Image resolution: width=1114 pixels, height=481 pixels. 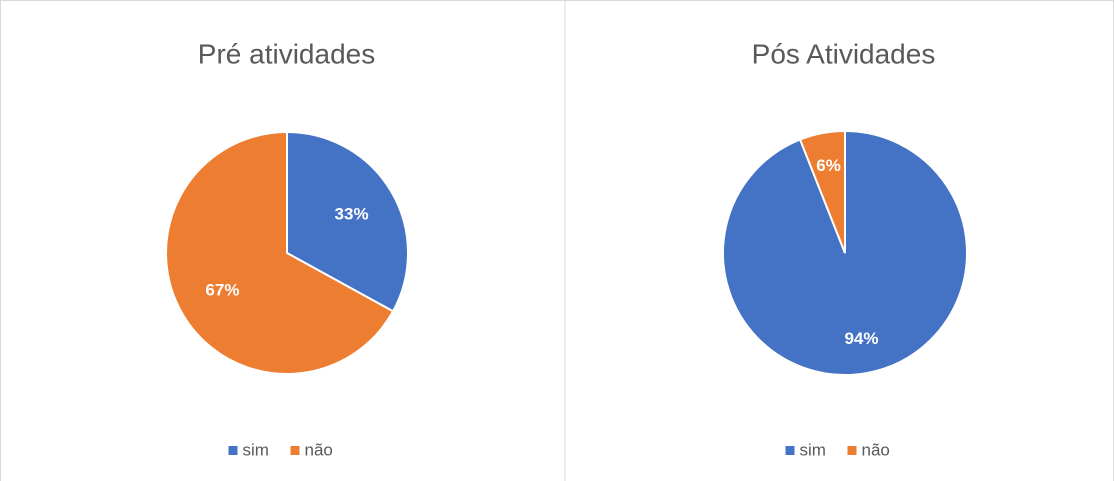 I want to click on chart-title: Pré atividades, so click(x=286, y=53).